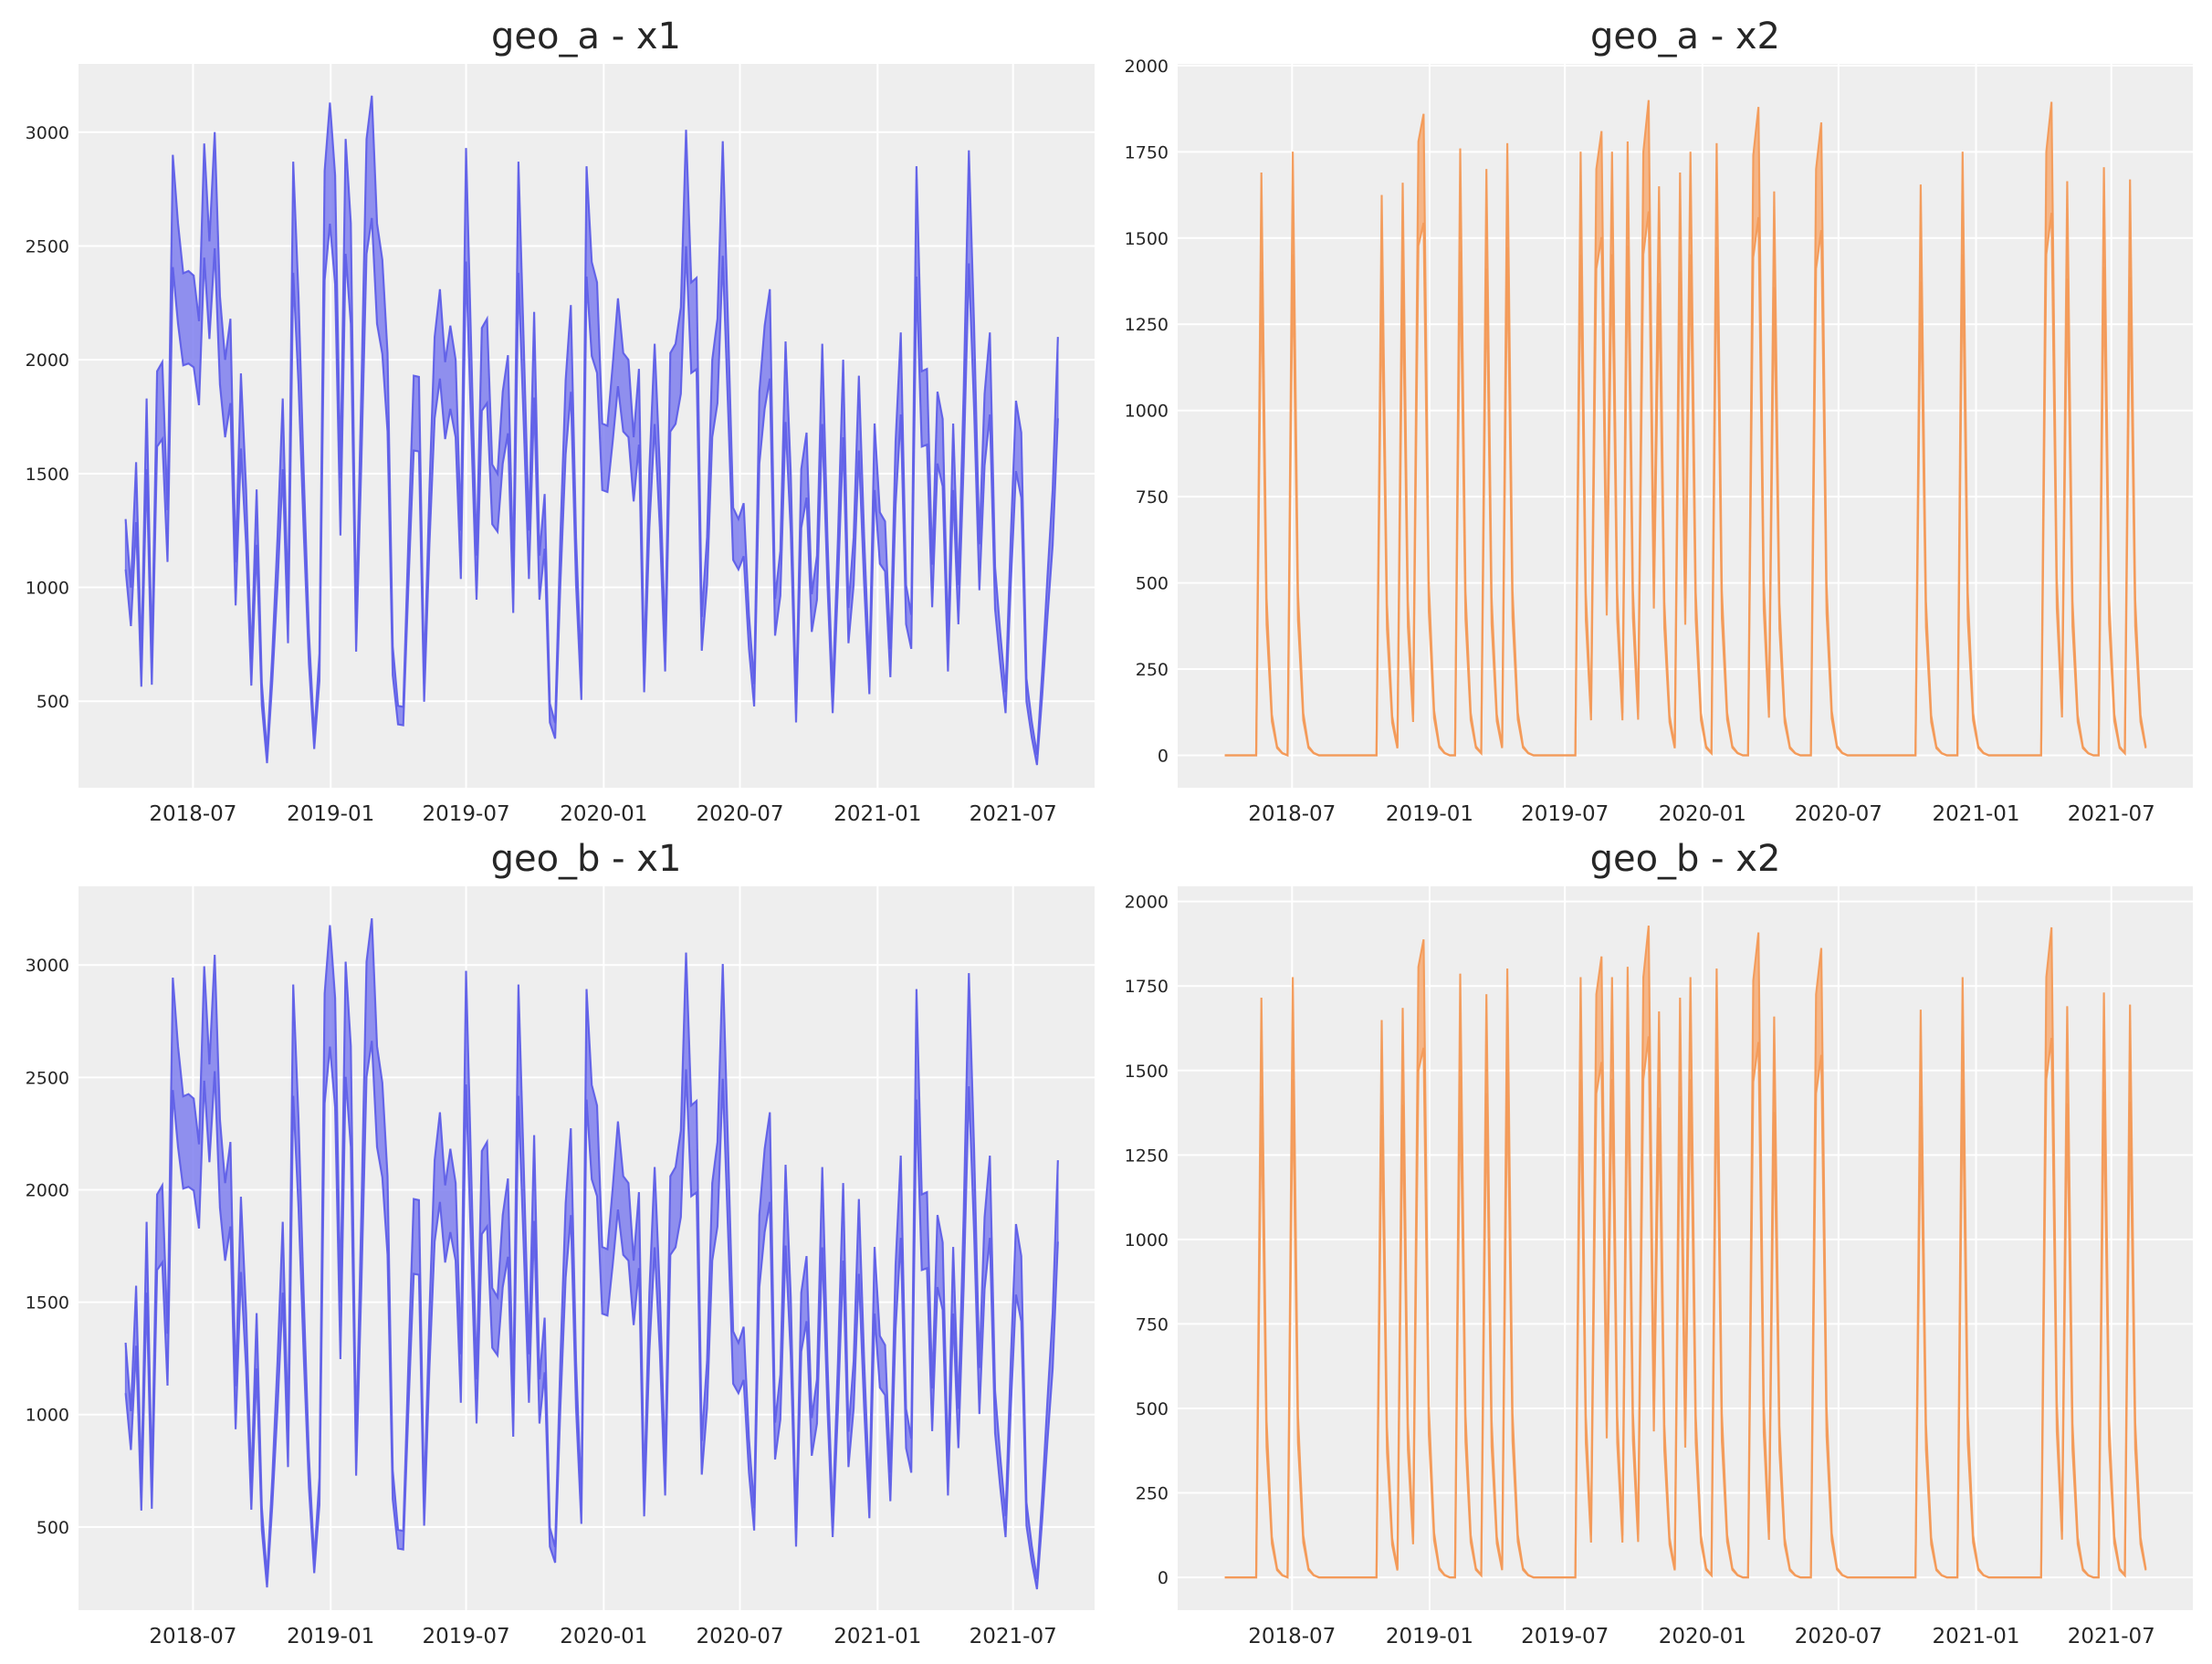  Describe the element at coordinates (1685, 859) in the screenshot. I see `panel-title: geo_b - x2` at that location.